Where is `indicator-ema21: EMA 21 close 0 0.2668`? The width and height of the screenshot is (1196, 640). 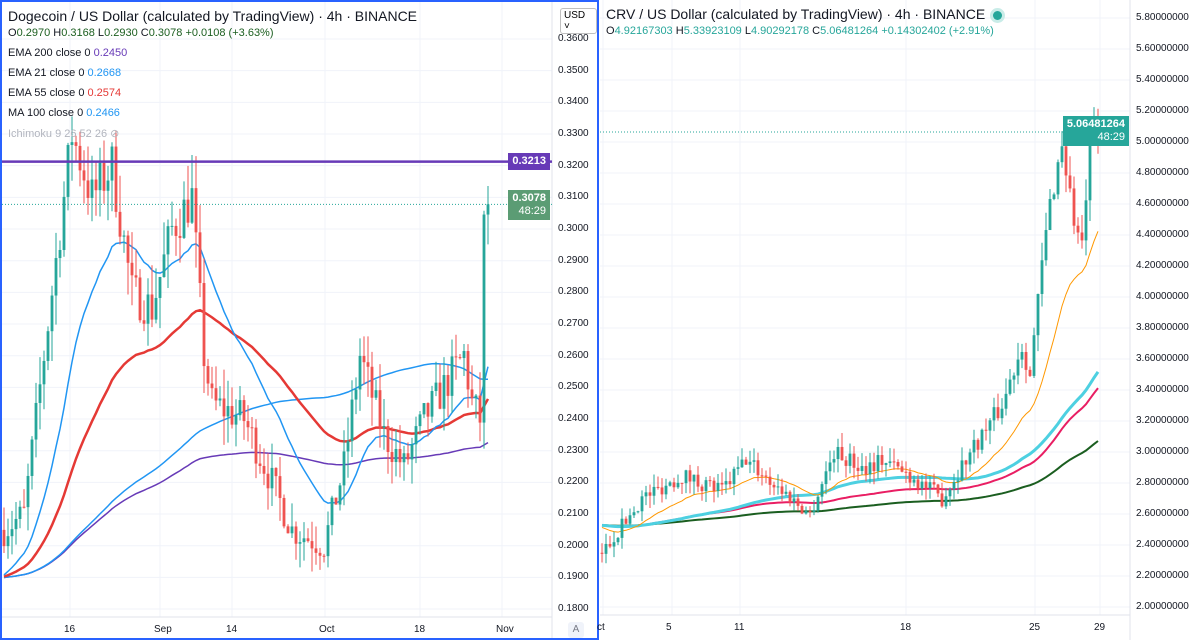 indicator-ema21: EMA 21 close 0 0.2668 is located at coordinates (65, 73).